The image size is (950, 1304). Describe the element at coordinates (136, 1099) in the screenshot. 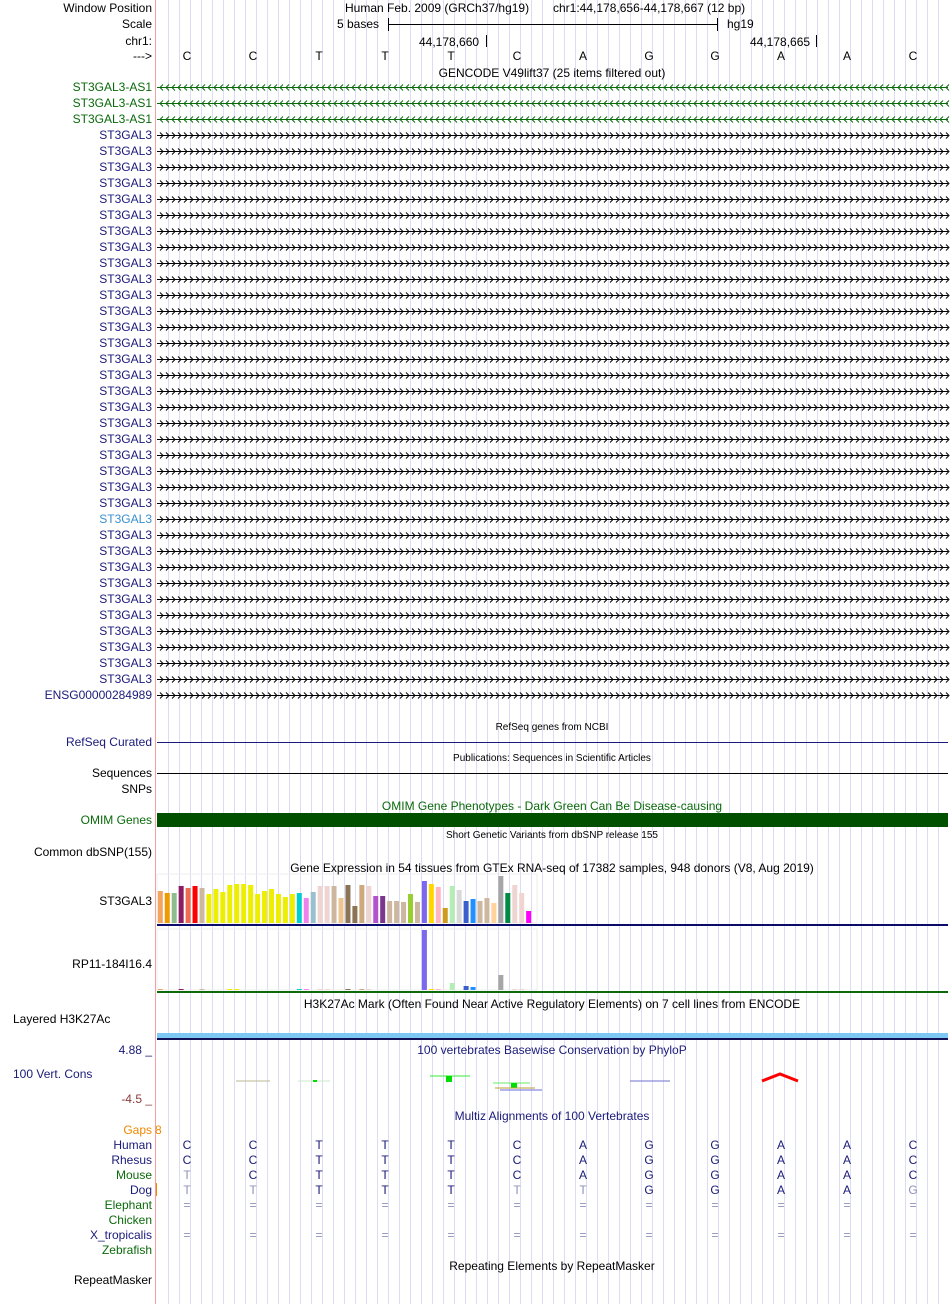

I see `phylop-min: -4.5 _` at that location.